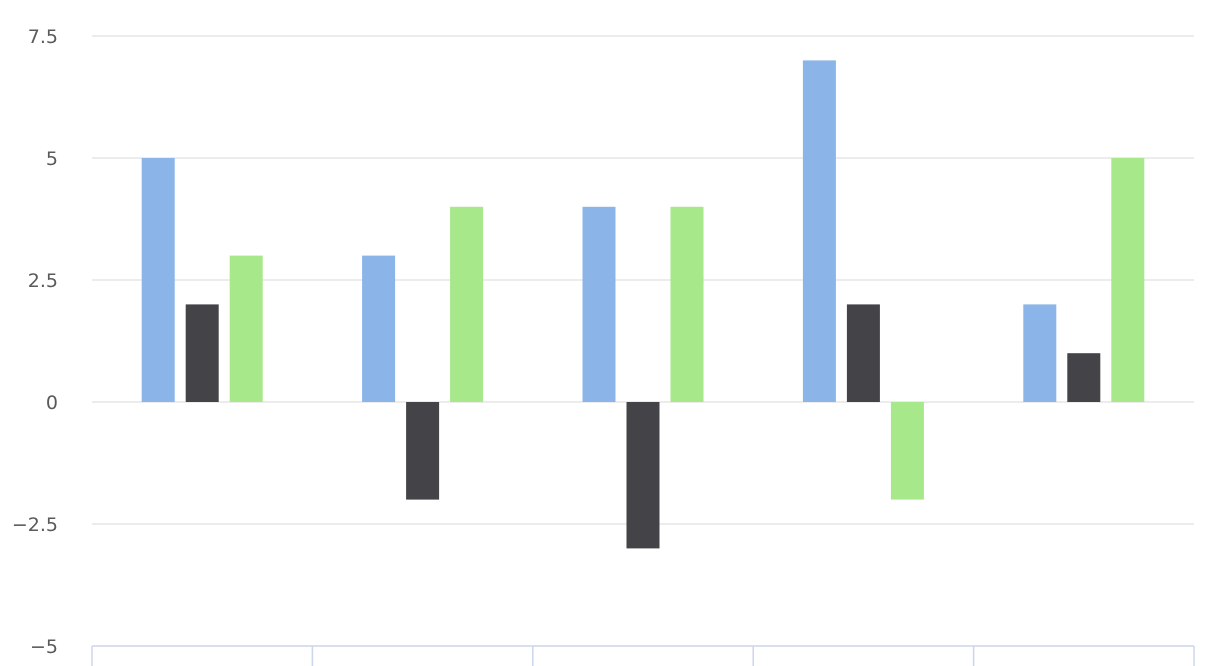 This screenshot has height=666, width=1208. What do you see at coordinates (52, 403) in the screenshot?
I see `y-tick-label: 0` at bounding box center [52, 403].